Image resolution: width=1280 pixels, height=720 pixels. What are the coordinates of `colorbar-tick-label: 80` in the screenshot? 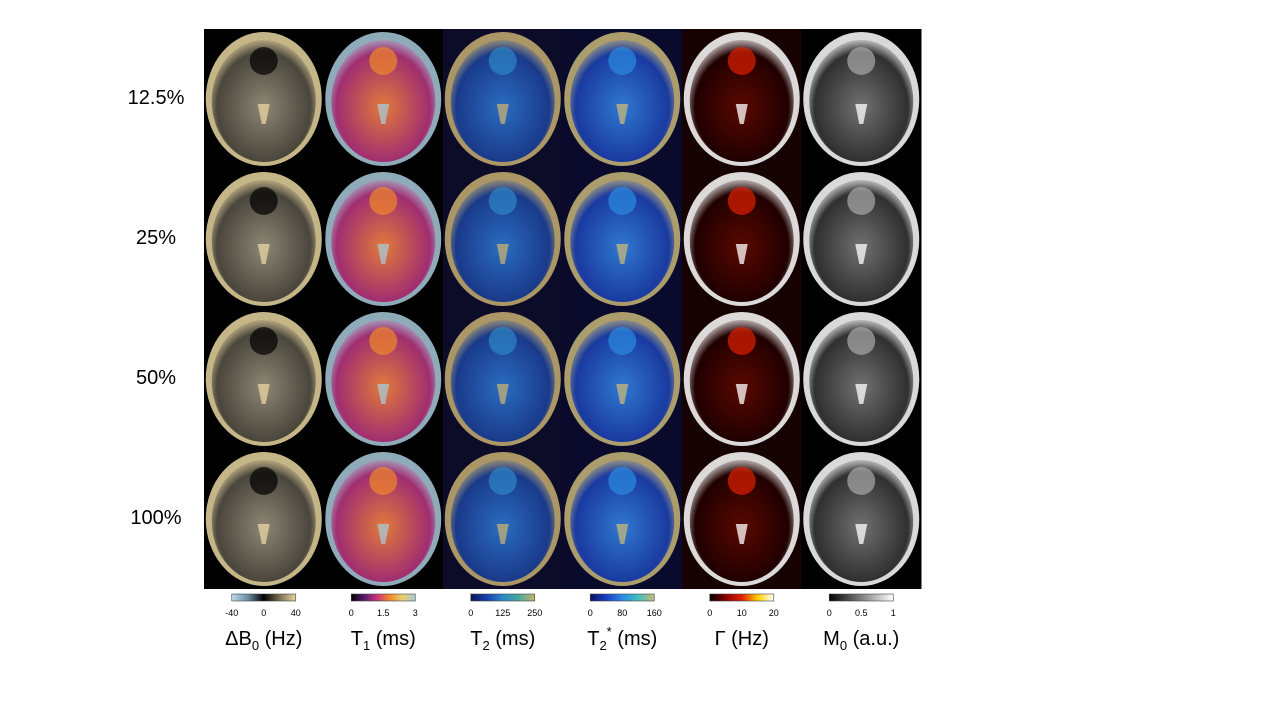 It's located at (622, 613).